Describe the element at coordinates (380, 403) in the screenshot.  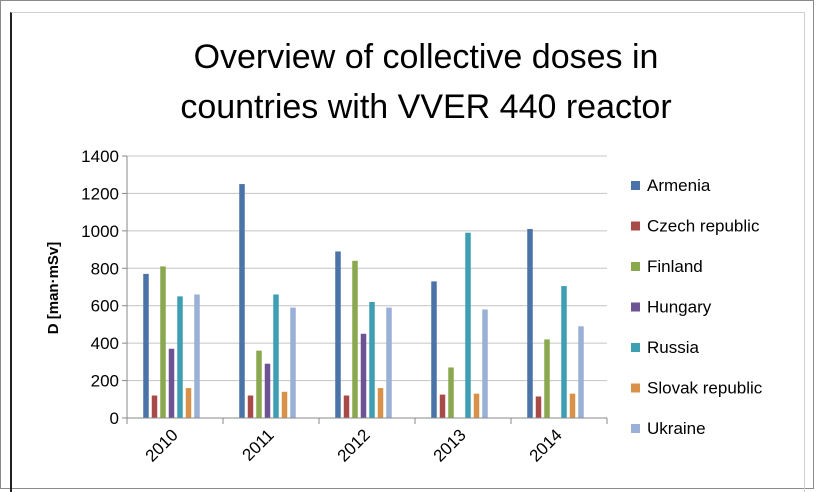
I see `bar-2012-slovak-republic` at that location.